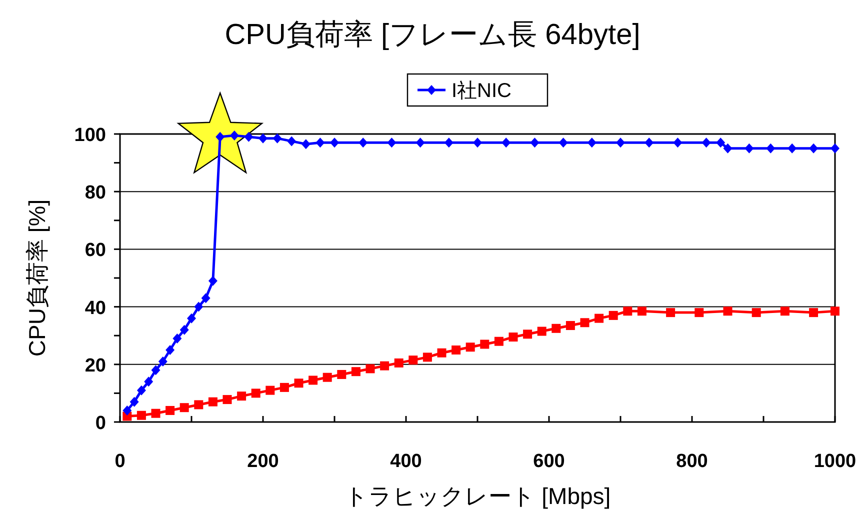 The height and width of the screenshot is (510, 865). What do you see at coordinates (95, 193) in the screenshot?
I see `y-tick-label: 80` at bounding box center [95, 193].